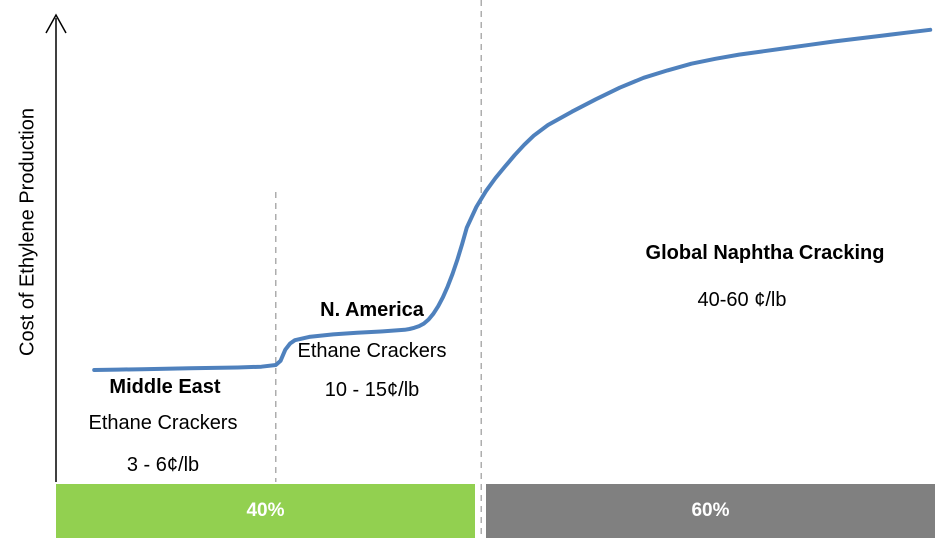 The height and width of the screenshot is (538, 935). I want to click on region-desc-middle-east: Ethane Crackers, so click(163, 423).